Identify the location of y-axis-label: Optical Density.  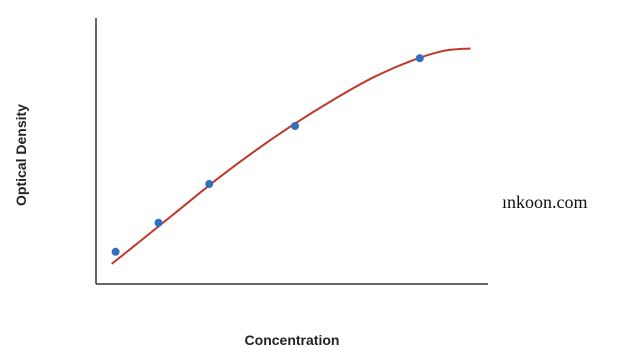
(21, 155).